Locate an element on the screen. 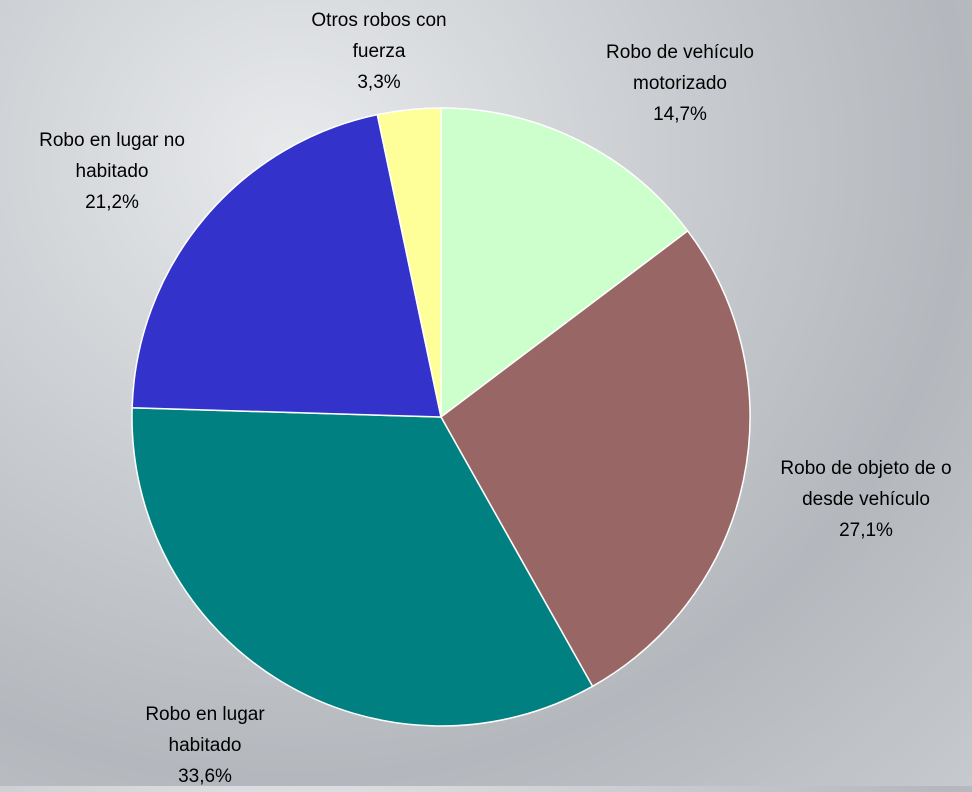  value-label: 3,3% is located at coordinates (379, 82).